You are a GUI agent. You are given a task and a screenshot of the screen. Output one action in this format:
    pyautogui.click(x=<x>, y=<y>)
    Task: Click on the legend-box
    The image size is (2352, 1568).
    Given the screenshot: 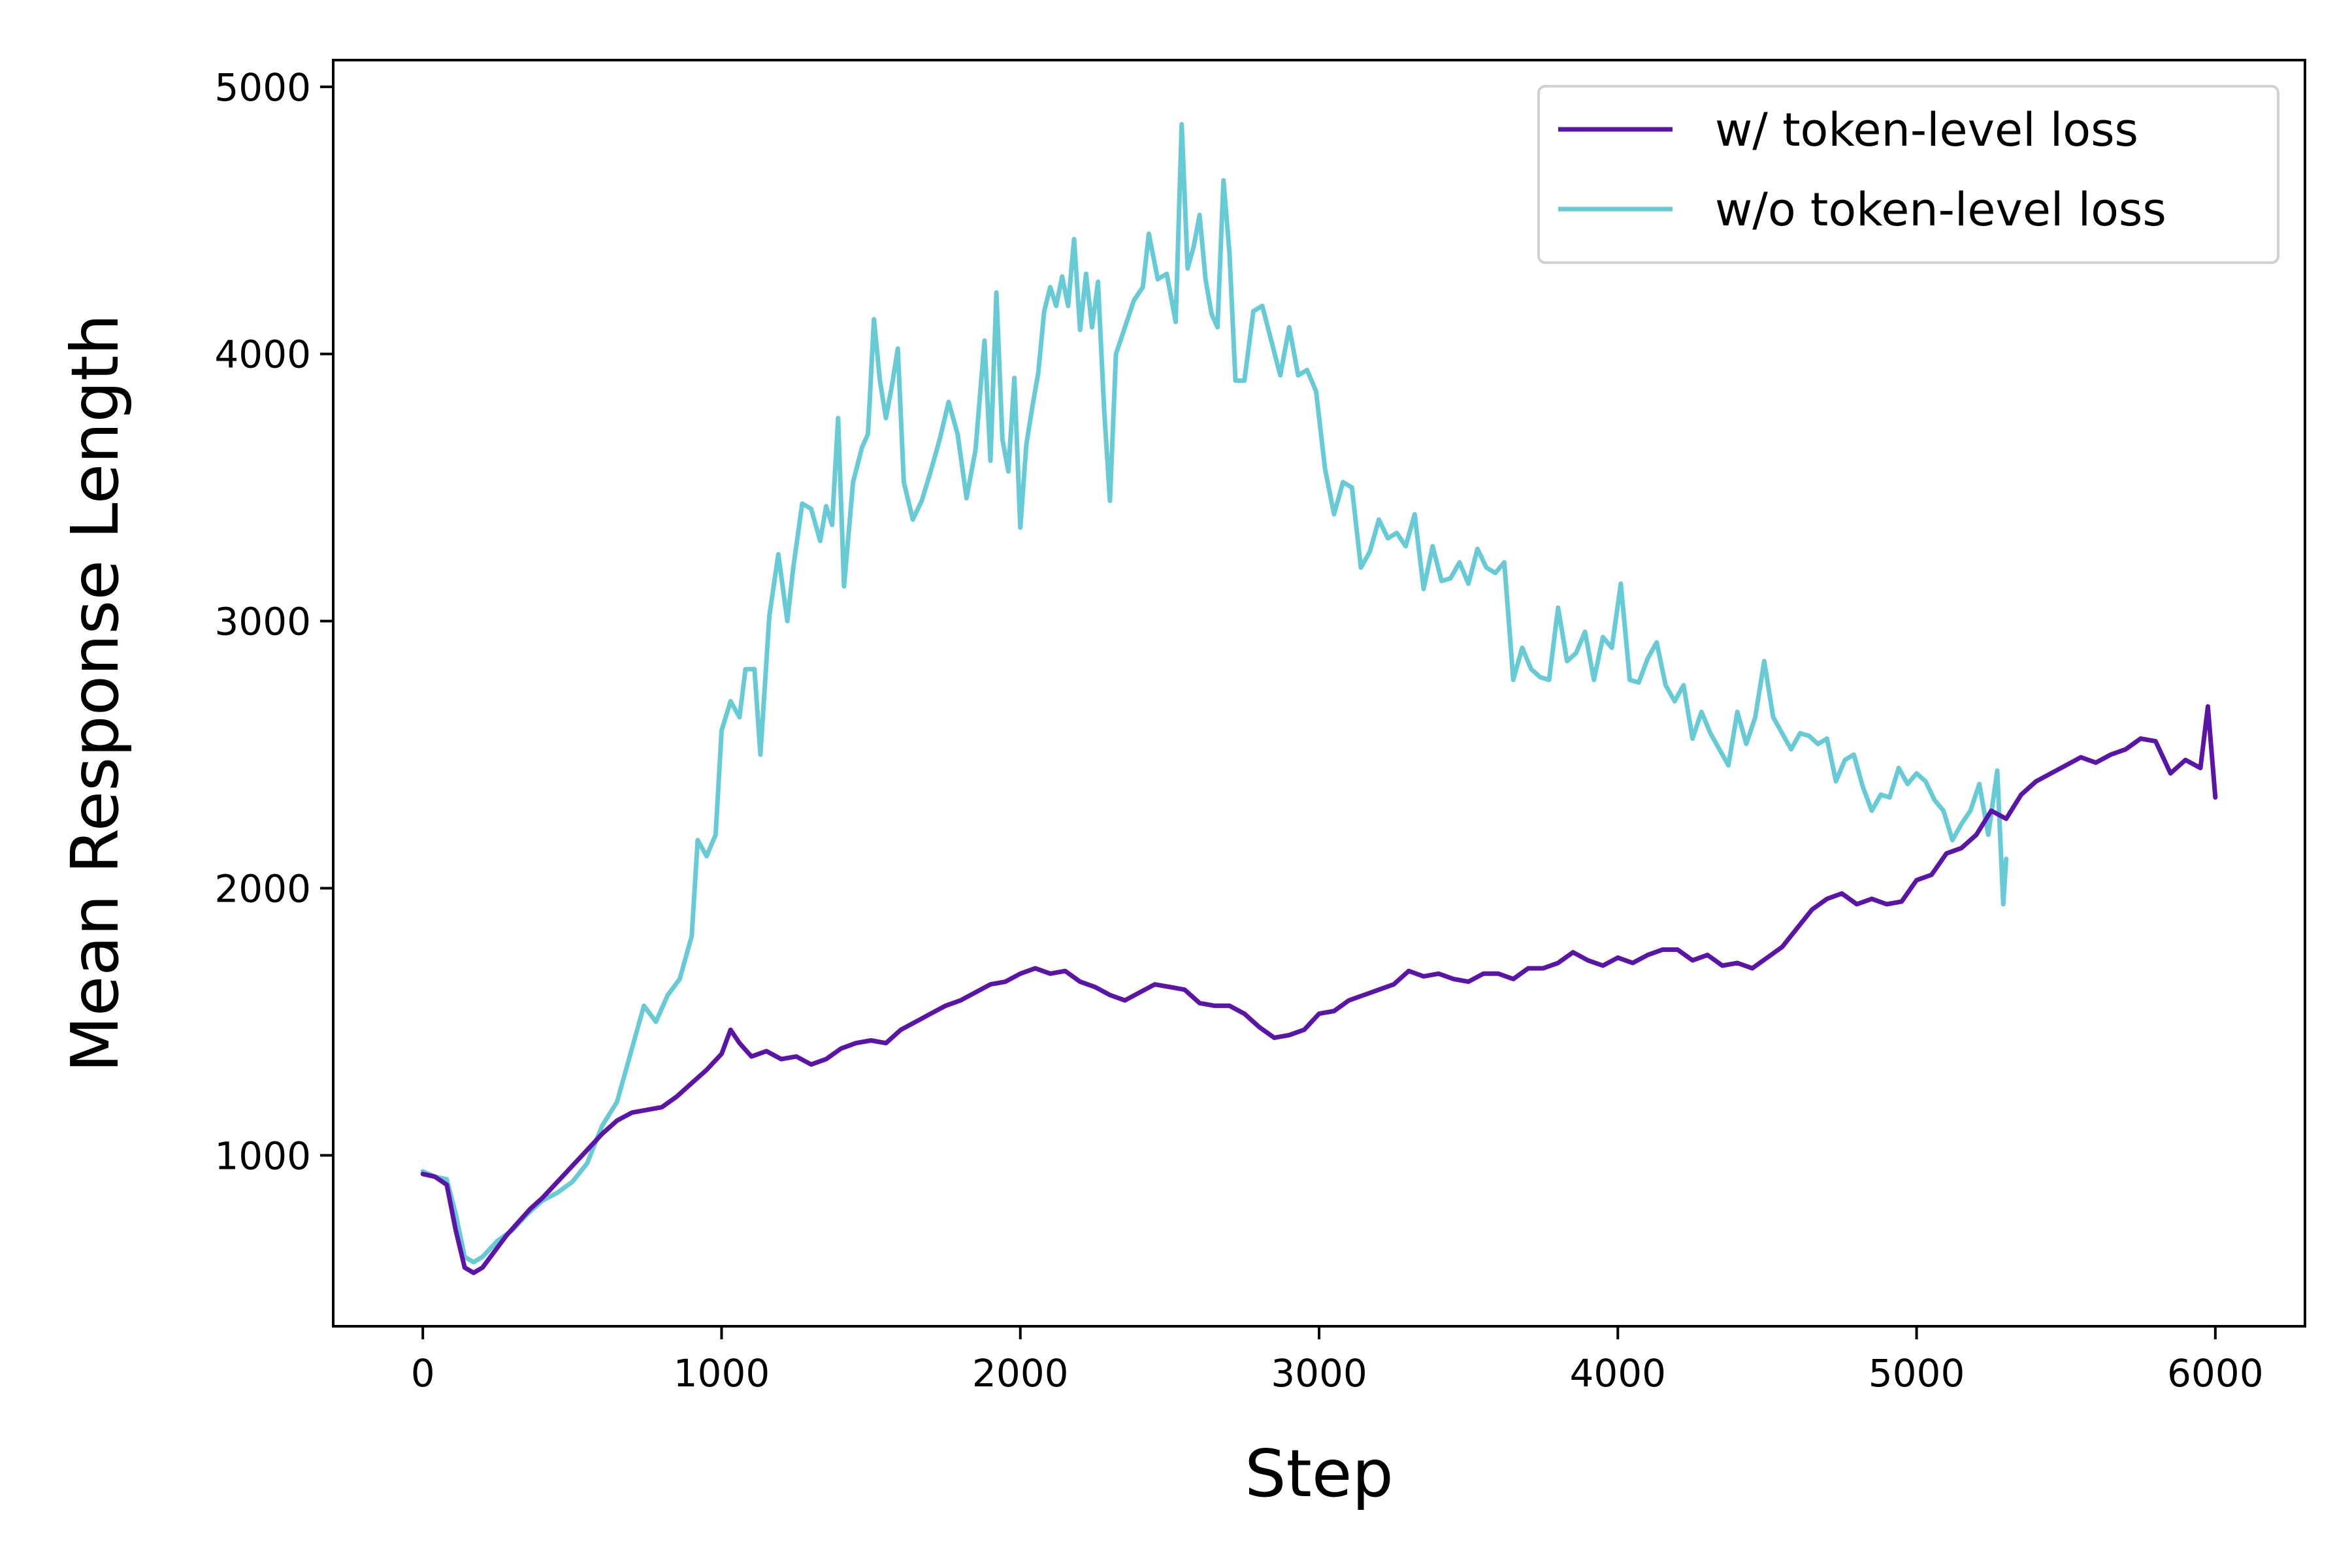 What is the action you would take?
    pyautogui.click(x=1908, y=174)
    